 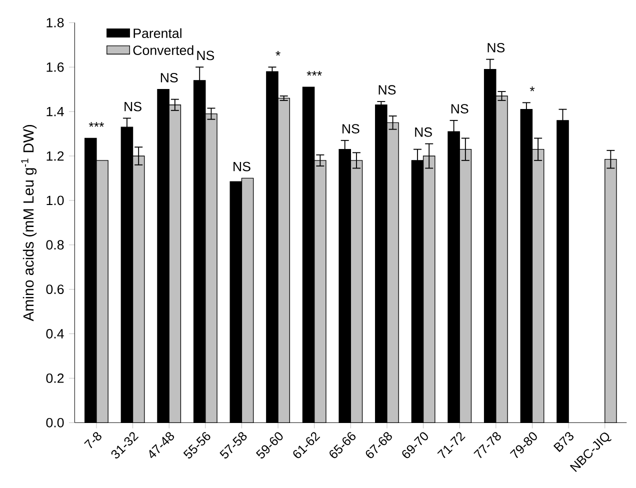 What do you see at coordinates (55, 23) in the screenshot?
I see `y-tick-label: 1.8` at bounding box center [55, 23].